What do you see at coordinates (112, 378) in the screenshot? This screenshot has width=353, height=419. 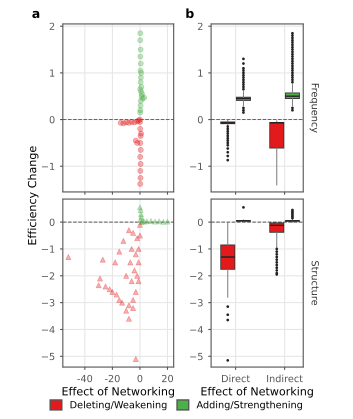 I see `x-tick-label: -20` at bounding box center [112, 378].